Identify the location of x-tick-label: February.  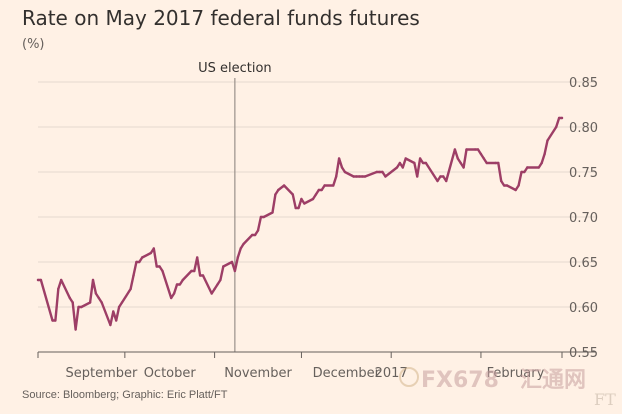
(516, 373).